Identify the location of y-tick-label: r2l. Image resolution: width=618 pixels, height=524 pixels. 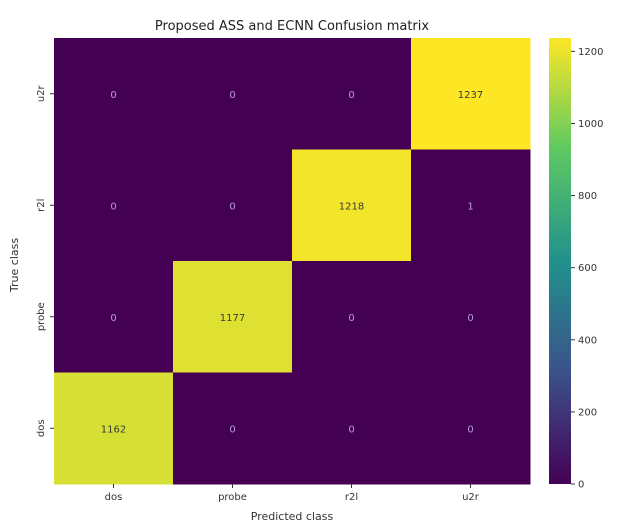
(41, 205).